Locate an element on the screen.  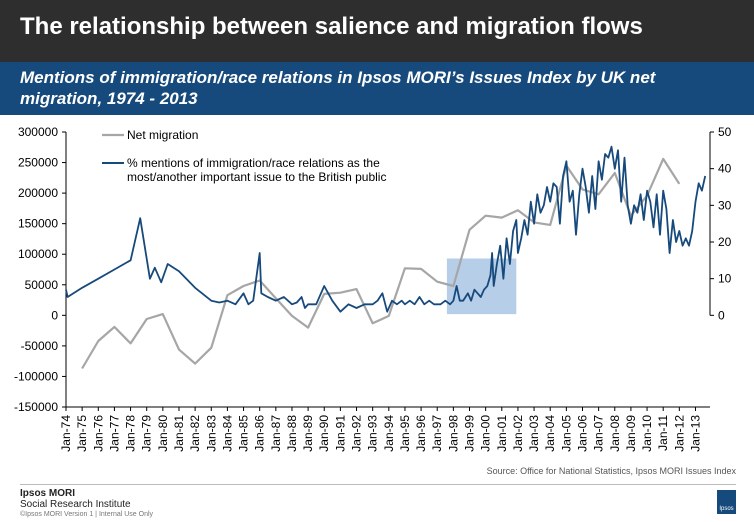
x-tick-label: Jan-90 is located at coordinates (324, 433).